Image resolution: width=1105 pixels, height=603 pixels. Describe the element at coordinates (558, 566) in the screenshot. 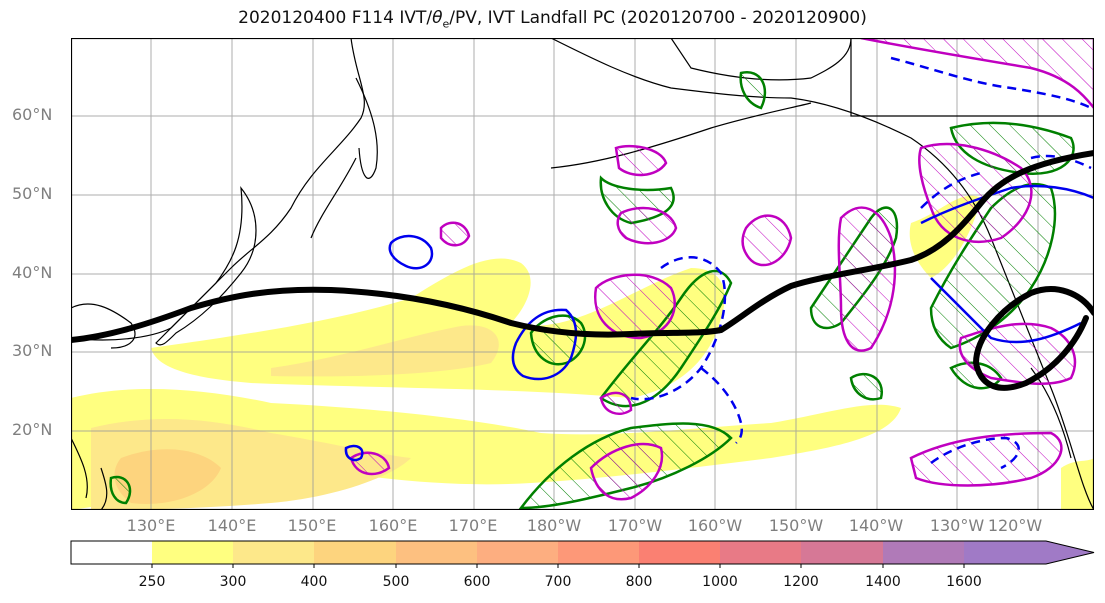

I see `colorbar-ticks` at that location.